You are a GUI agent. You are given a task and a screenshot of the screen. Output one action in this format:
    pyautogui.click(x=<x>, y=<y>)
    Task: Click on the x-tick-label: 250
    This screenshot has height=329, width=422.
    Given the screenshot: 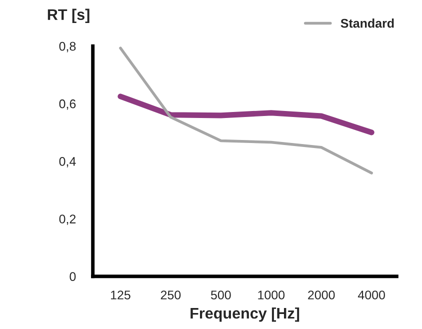 What is the action you would take?
    pyautogui.click(x=170, y=295)
    